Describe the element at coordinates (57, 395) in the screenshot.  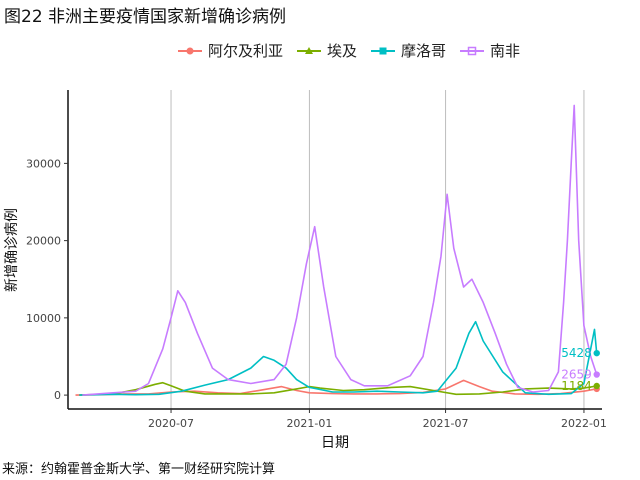
I see `y-tick-label: 0` at that location.